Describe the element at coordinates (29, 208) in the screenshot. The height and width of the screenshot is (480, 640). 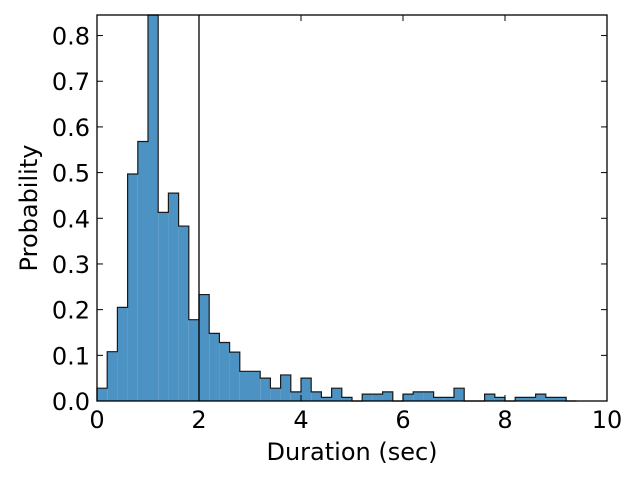
I see `y-axis-label: Probability` at that location.